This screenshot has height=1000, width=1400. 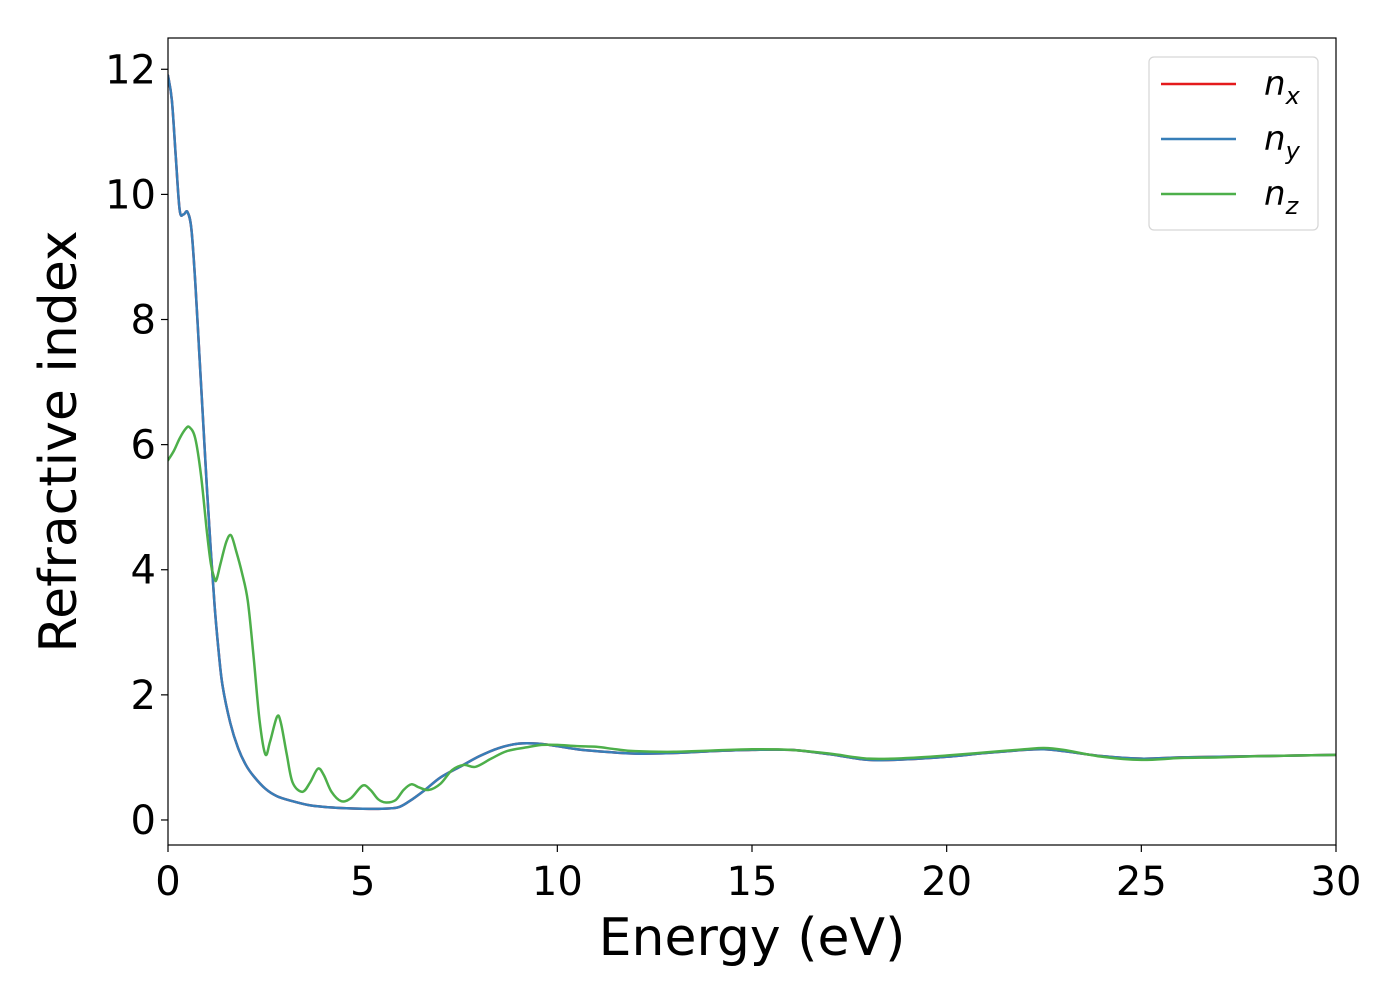 I want to click on x-tick-label: 10, so click(x=557, y=882).